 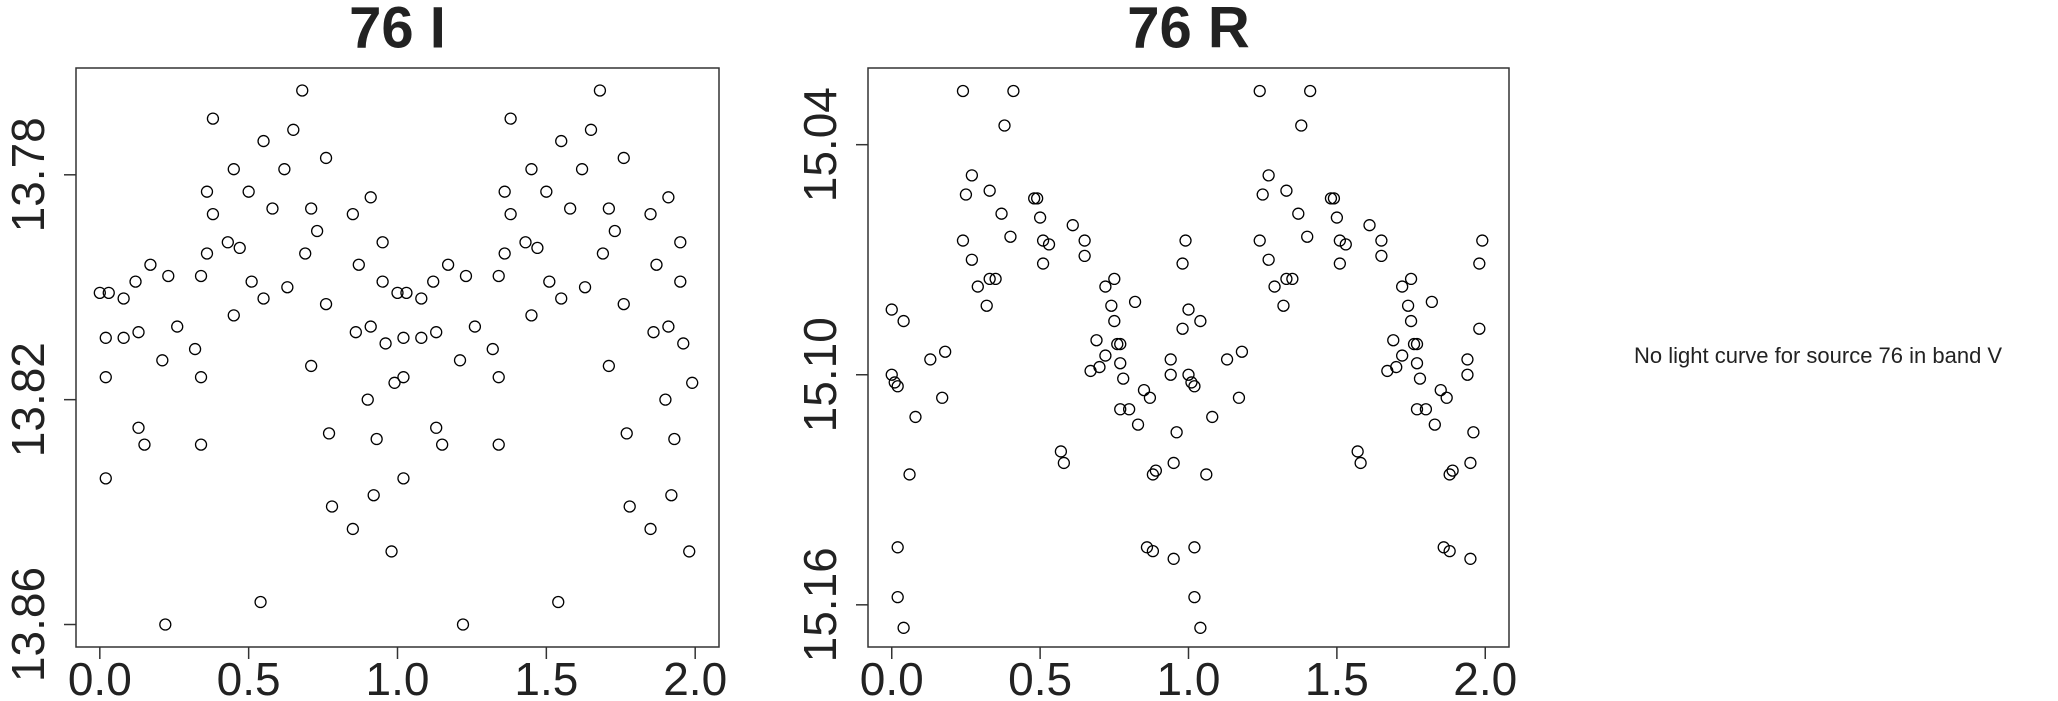 What do you see at coordinates (1337, 677) in the screenshot?
I see `x-tick-label: 1.5` at bounding box center [1337, 677].